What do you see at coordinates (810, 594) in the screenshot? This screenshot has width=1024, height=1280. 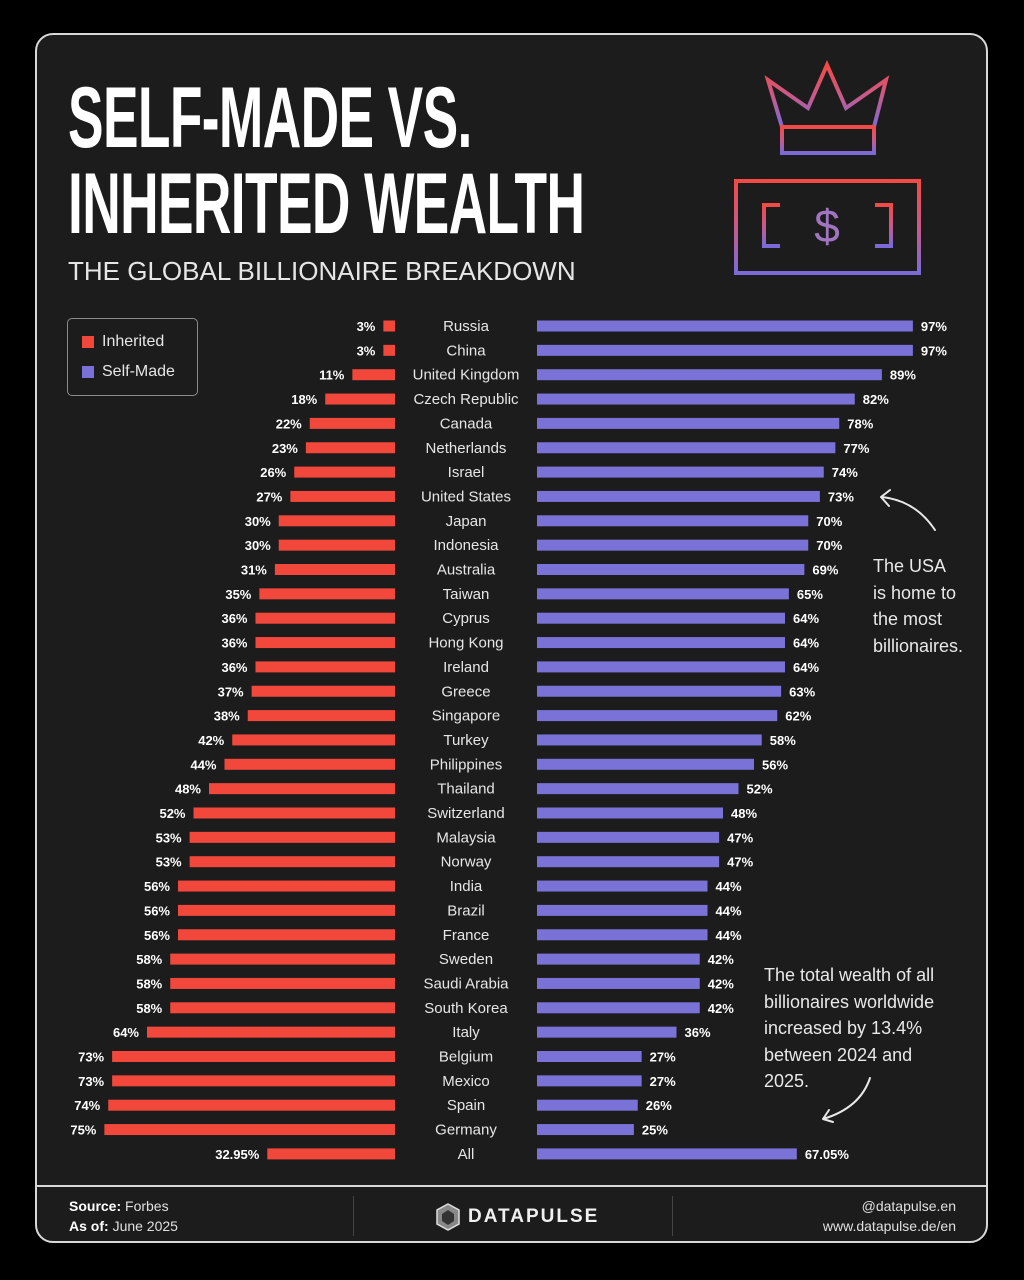 I see `self-made-value-label: 65%` at bounding box center [810, 594].